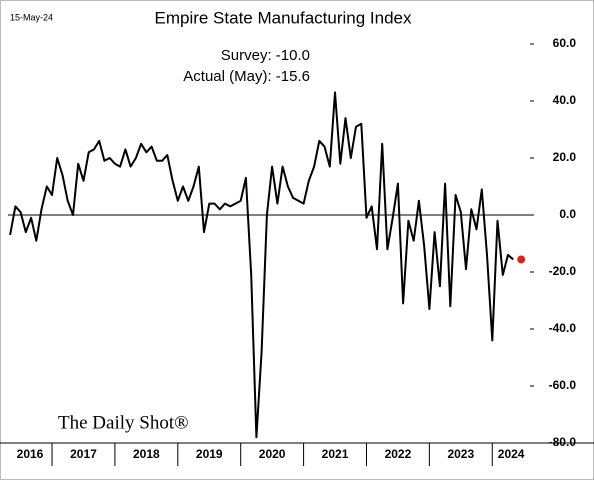 Image resolution: width=594 pixels, height=480 pixels. I want to click on year-label: 2018, so click(146, 454).